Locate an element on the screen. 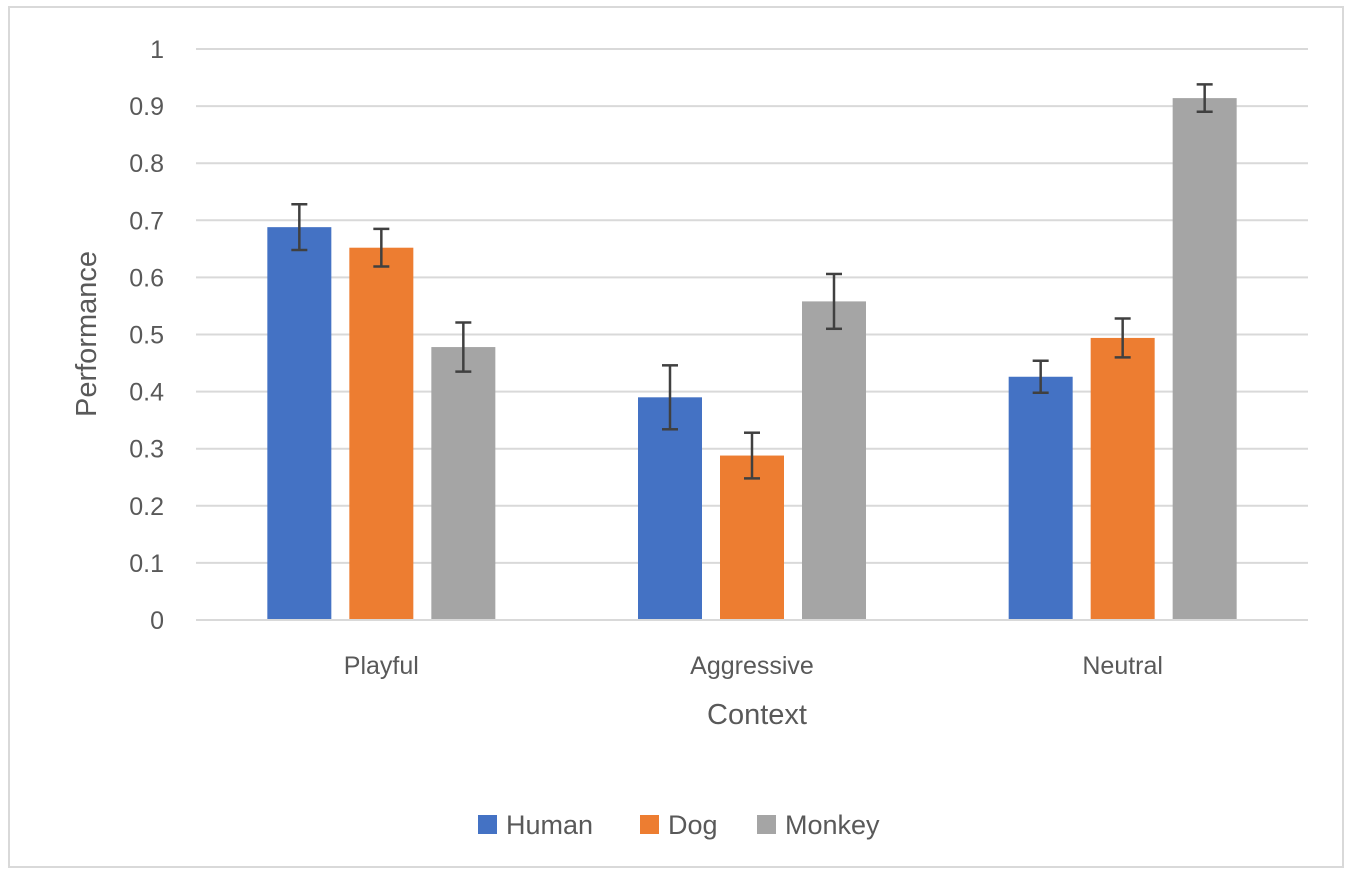 This screenshot has width=1354, height=876. bar-human-playful is located at coordinates (299, 424).